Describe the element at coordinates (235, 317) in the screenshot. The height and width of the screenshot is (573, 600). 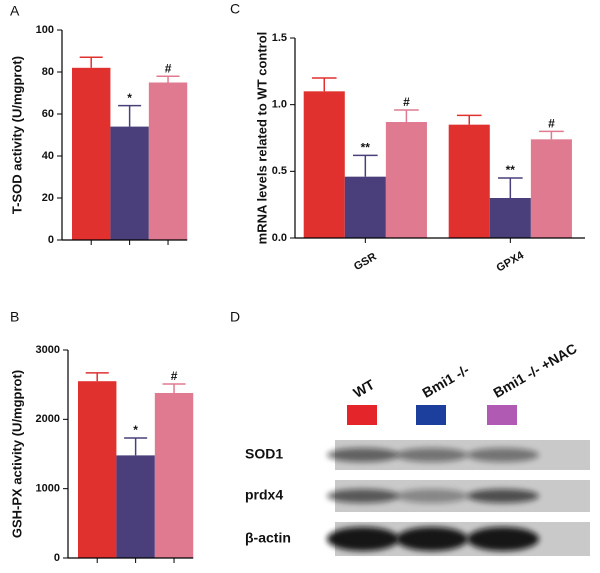
I see `panel-label: D` at that location.